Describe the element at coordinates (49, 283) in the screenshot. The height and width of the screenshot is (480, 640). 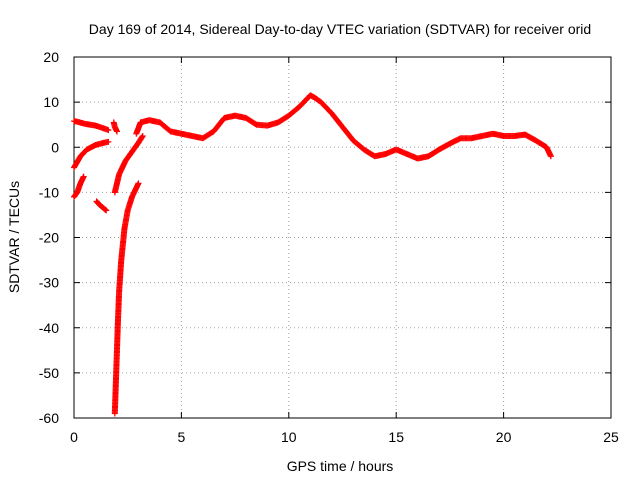
I see `y-tick-label: -30` at that location.